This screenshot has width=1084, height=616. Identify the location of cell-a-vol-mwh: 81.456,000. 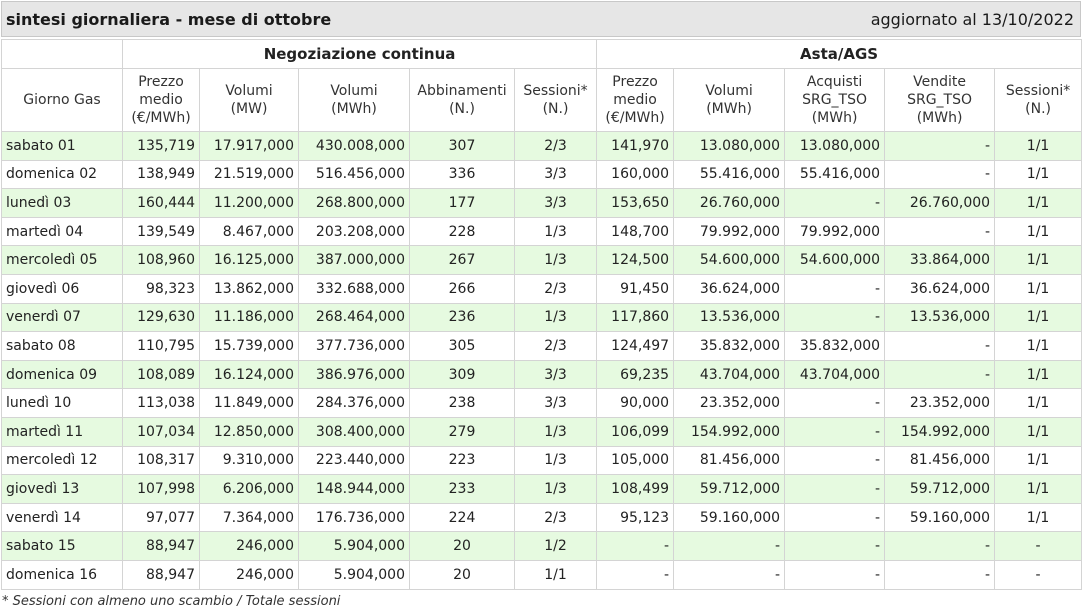
(729, 460).